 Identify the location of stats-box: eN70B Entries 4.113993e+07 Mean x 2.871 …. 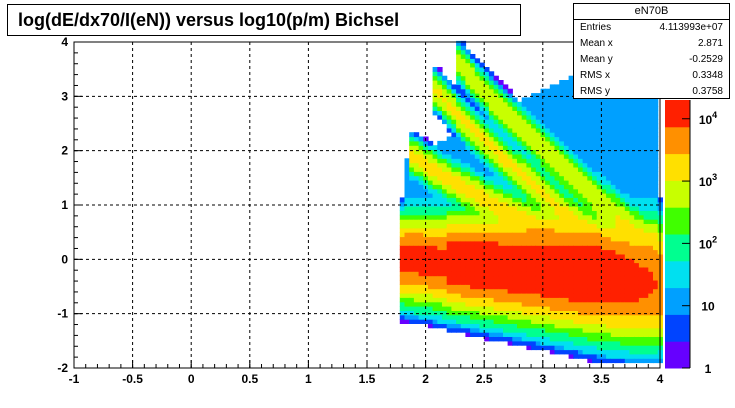
(651, 51).